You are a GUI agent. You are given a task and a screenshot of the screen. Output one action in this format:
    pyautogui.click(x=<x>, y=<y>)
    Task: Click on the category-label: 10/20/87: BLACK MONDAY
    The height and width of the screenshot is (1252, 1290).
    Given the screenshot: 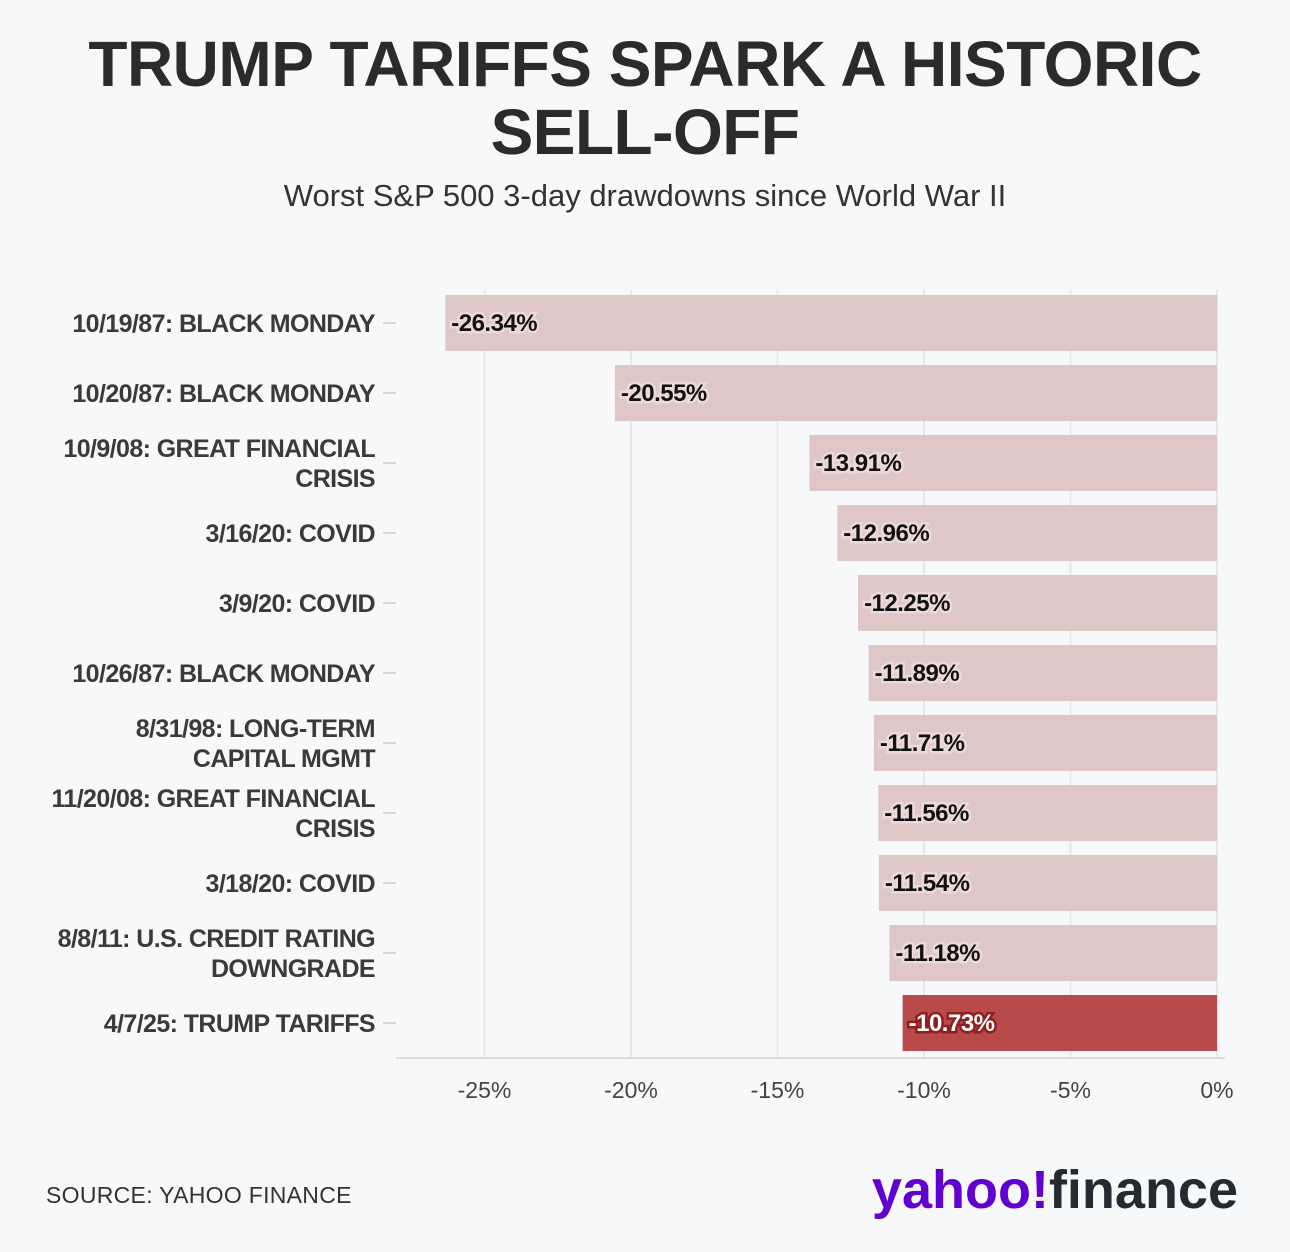 What is the action you would take?
    pyautogui.click(x=224, y=394)
    